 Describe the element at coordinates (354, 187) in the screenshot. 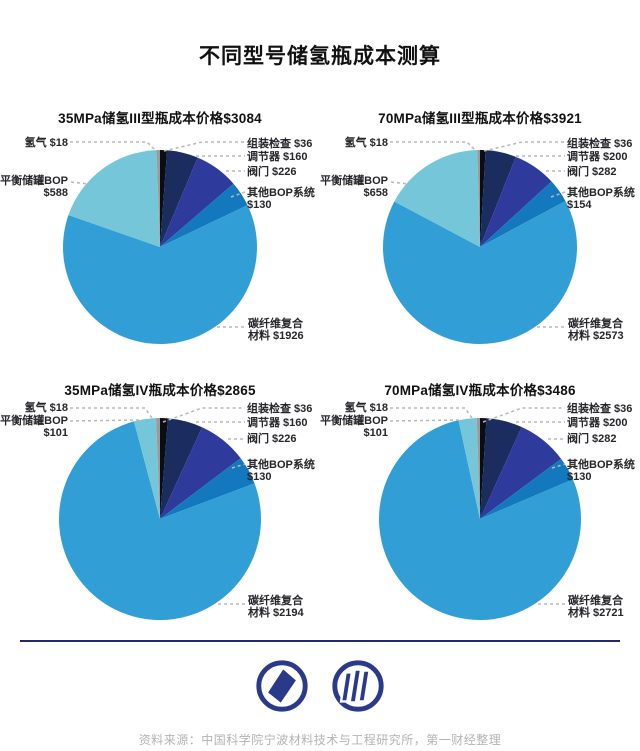

I see `label-balance-tank-bop: 平衡储罐BOP $658` at that location.